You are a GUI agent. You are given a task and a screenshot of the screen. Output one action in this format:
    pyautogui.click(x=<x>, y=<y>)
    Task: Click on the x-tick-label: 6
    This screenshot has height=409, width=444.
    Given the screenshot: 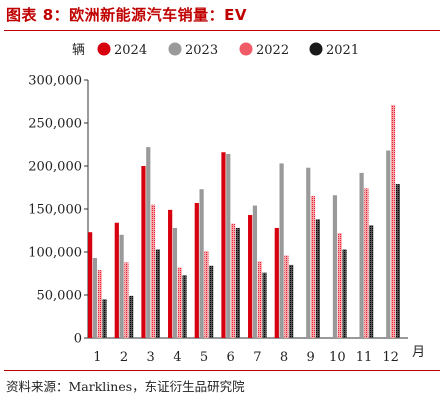 What is the action you would take?
    pyautogui.click(x=231, y=357)
    